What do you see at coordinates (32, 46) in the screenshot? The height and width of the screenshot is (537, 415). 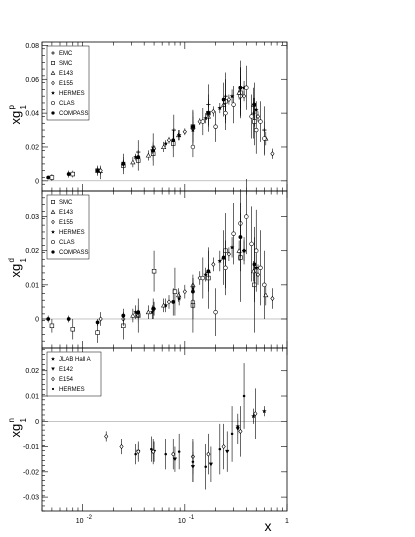 I see `y-tick-label: 0.08` at bounding box center [32, 46].